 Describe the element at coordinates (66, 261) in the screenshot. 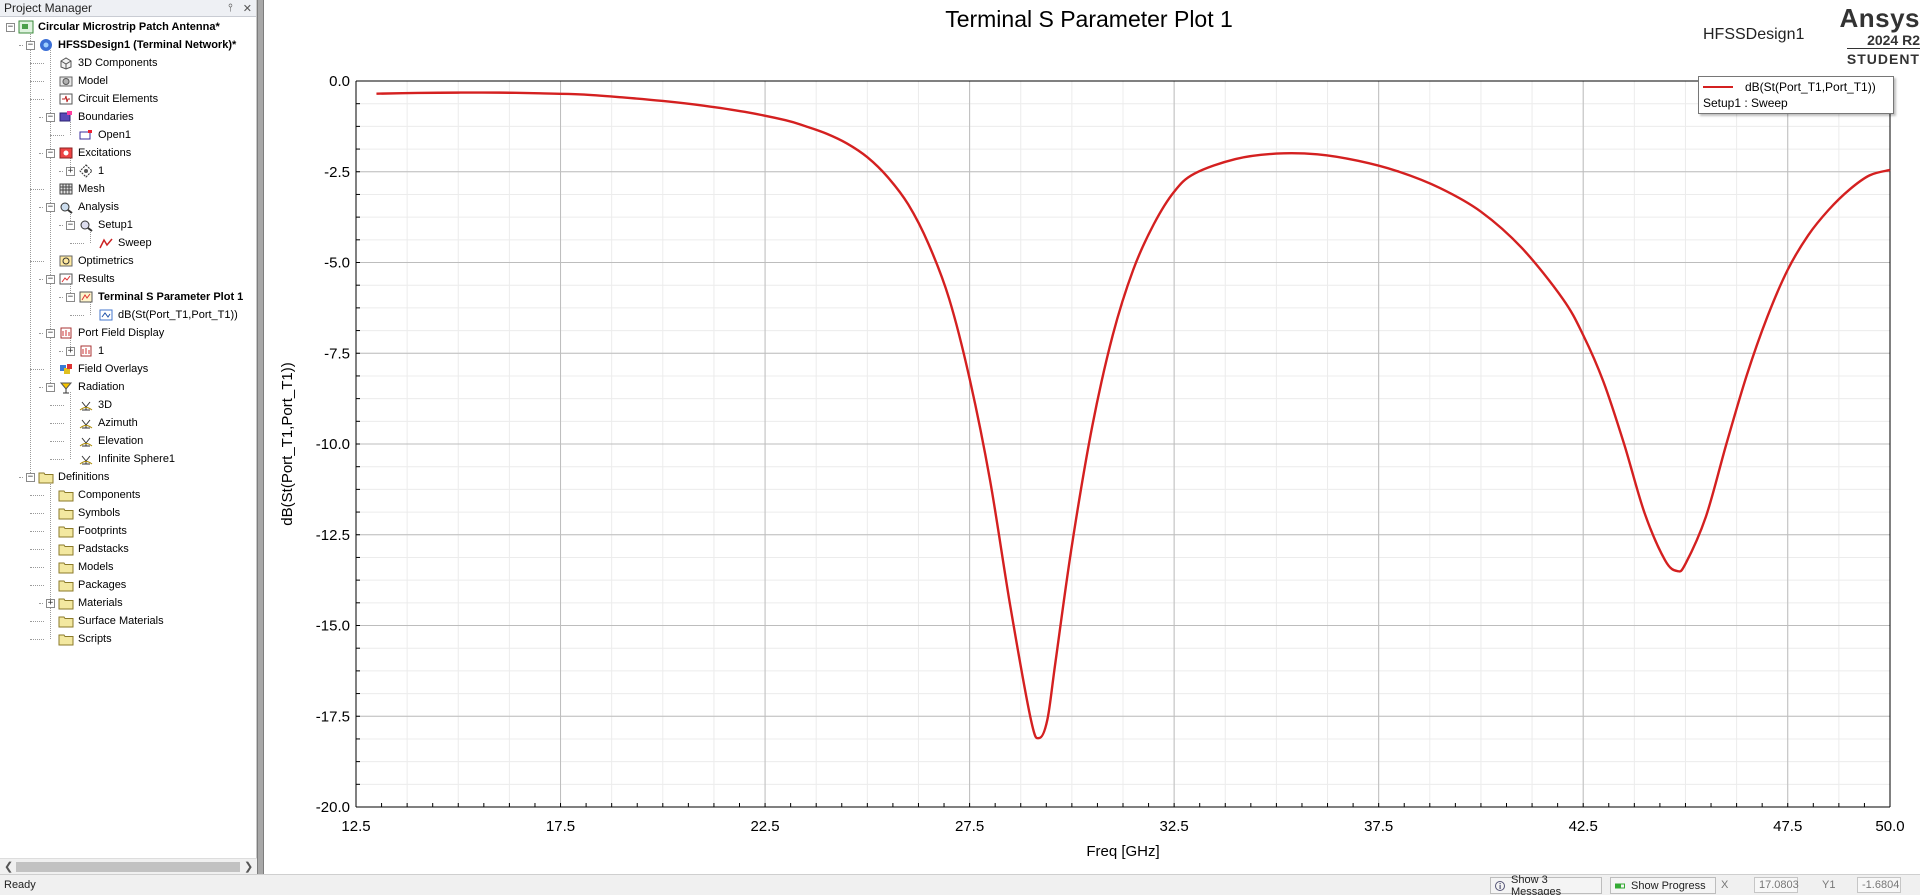

I see `optimetrics-icon` at that location.